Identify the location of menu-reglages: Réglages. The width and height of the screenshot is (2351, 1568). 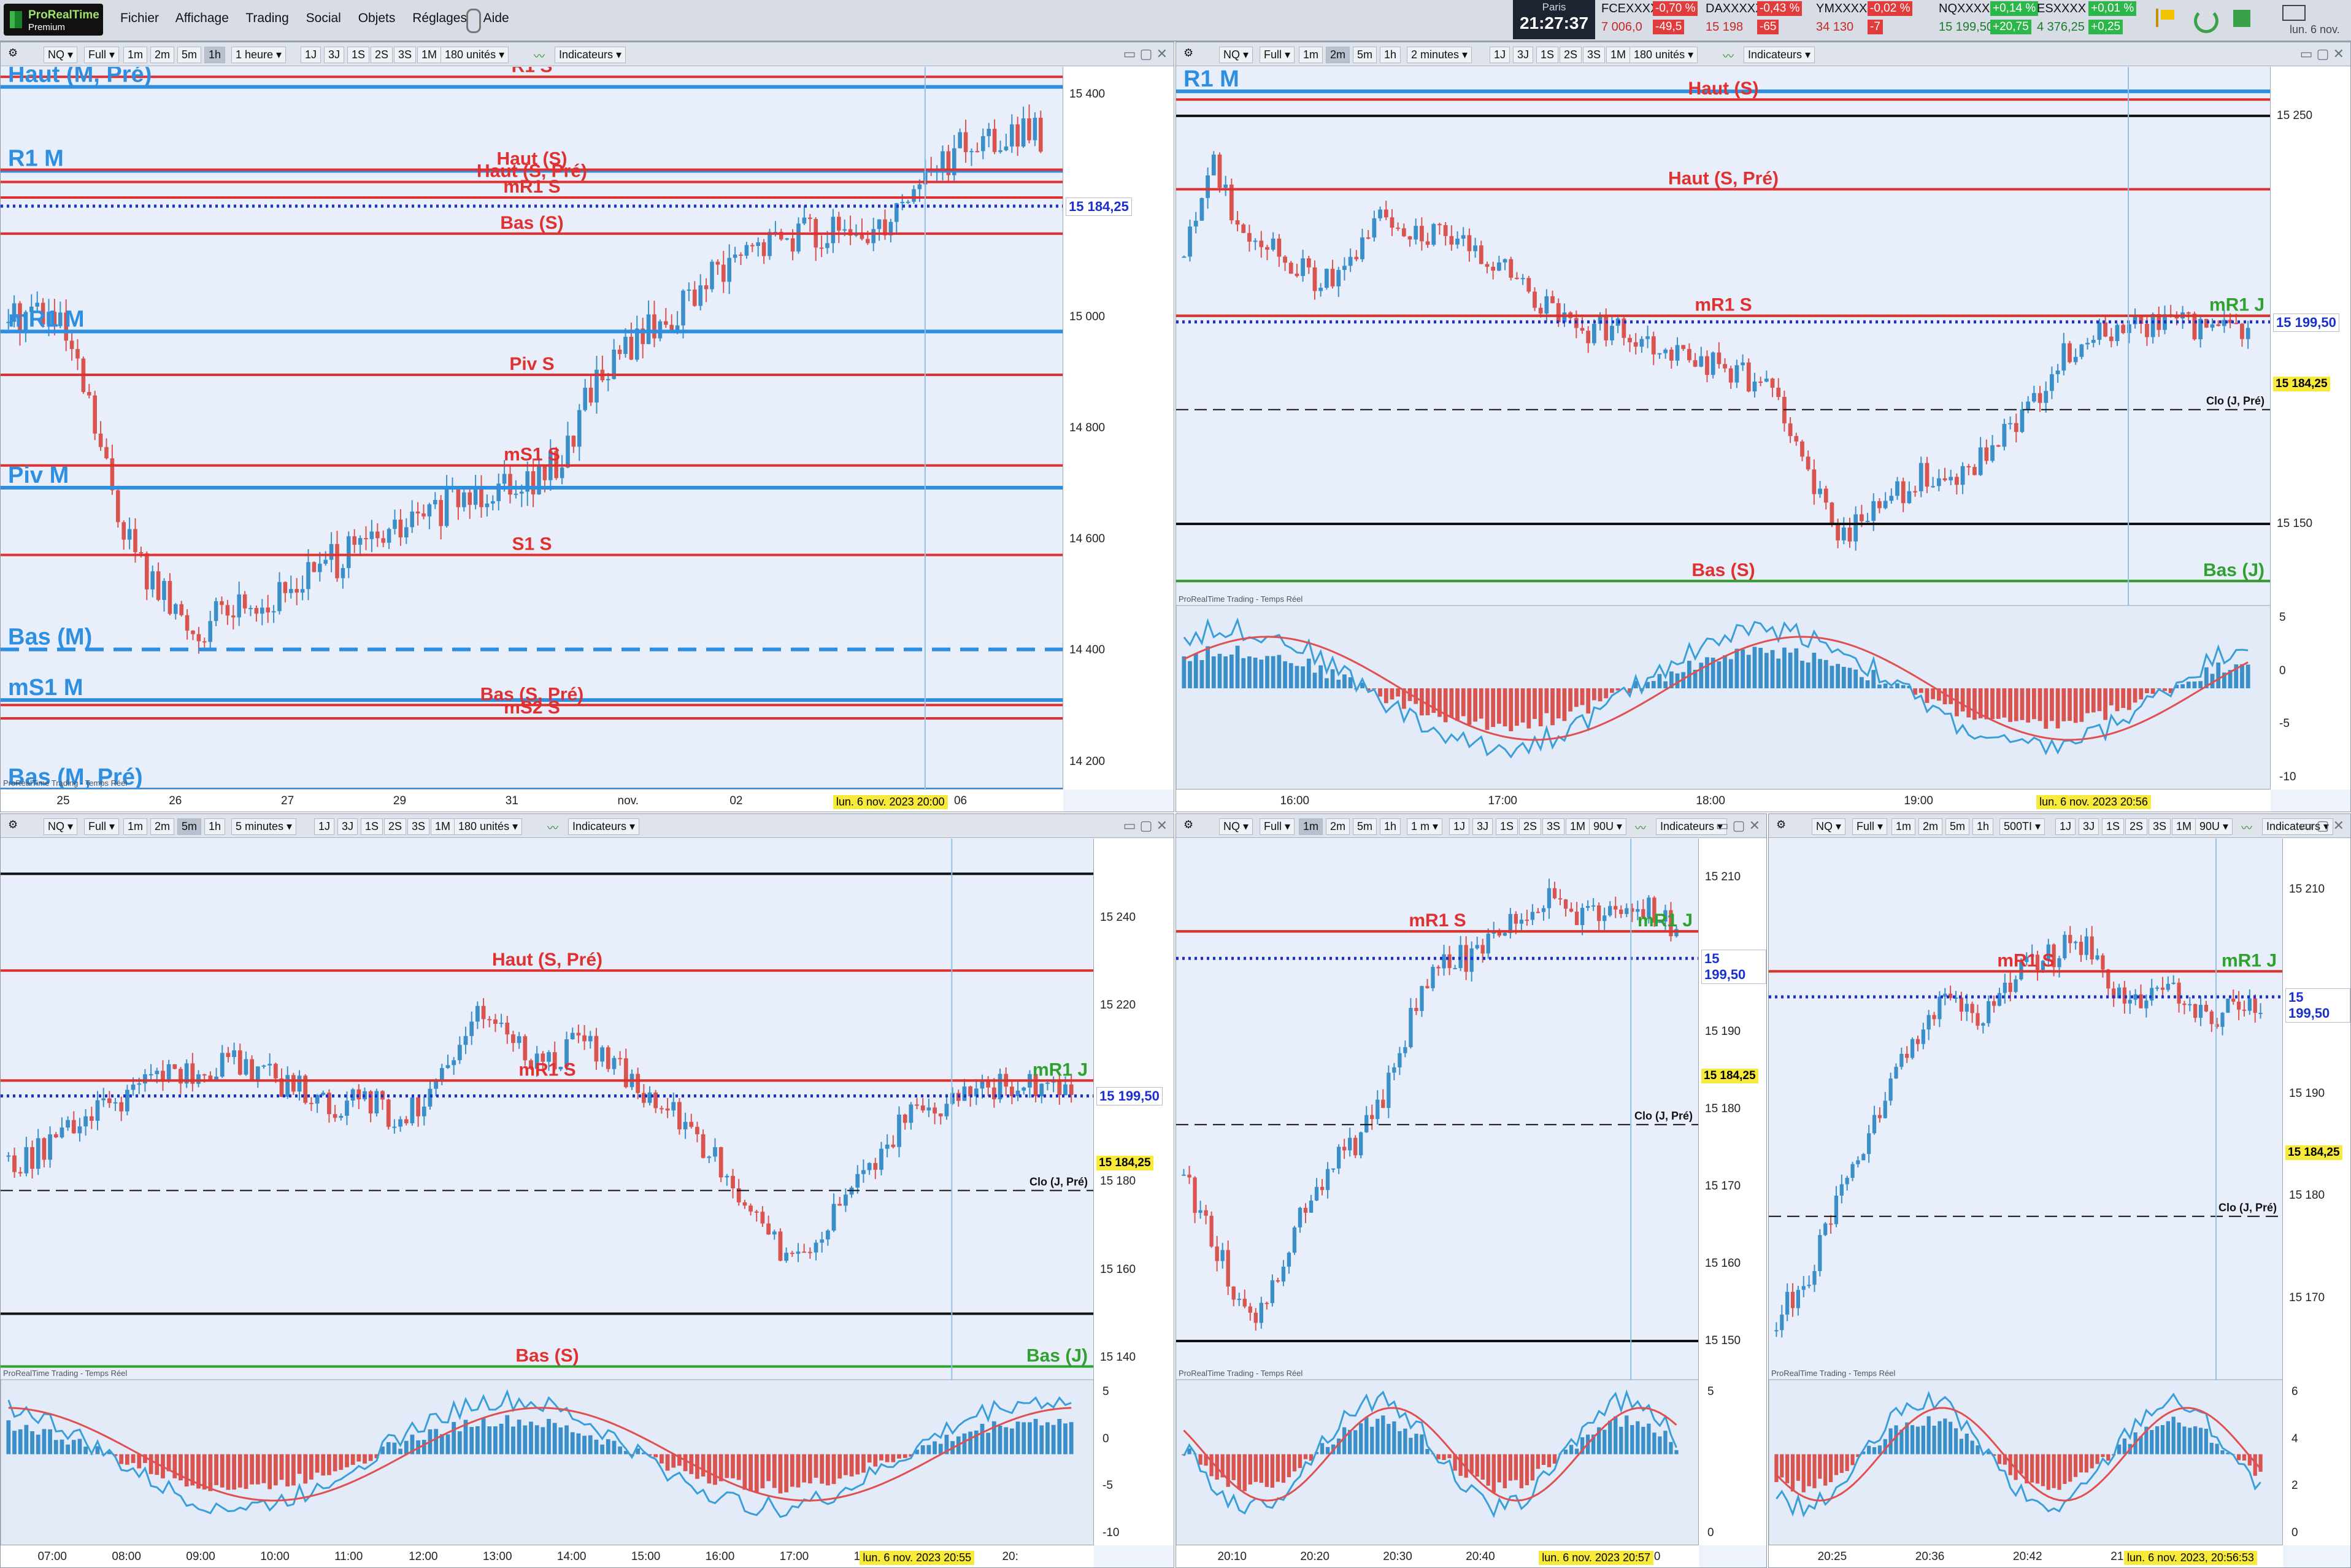
(439, 18).